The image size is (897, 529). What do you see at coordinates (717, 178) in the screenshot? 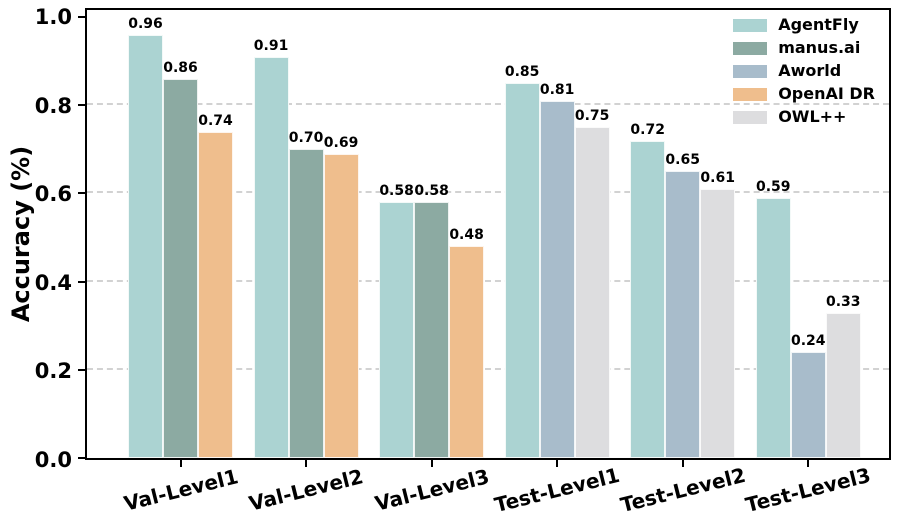
I see `bar-value-label: 0.61` at bounding box center [717, 178].